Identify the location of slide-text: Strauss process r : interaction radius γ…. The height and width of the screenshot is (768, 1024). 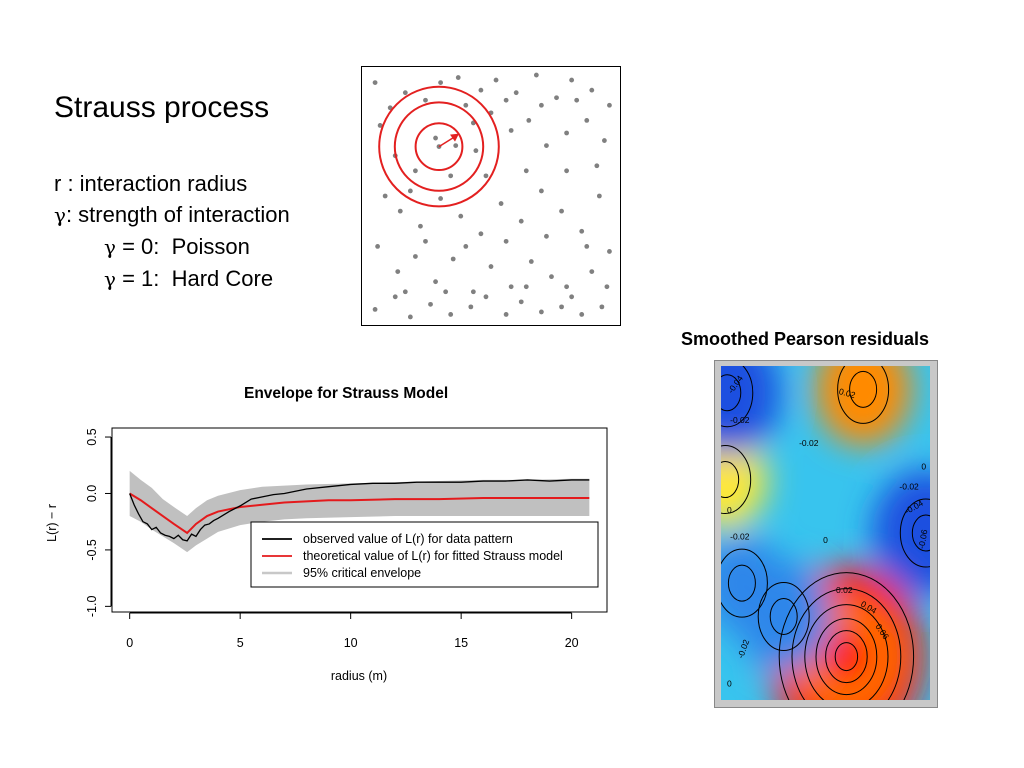
(172, 191).